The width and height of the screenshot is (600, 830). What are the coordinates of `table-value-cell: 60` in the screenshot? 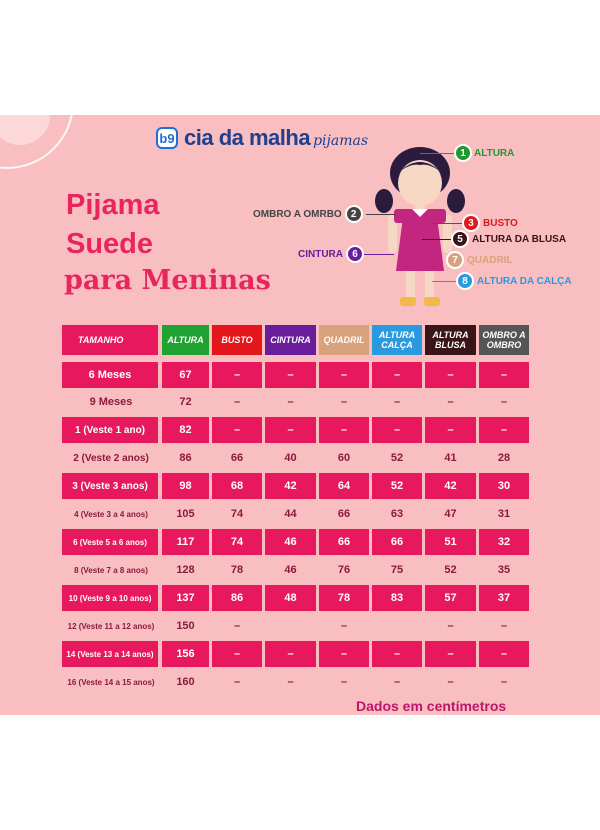 It's located at (344, 458).